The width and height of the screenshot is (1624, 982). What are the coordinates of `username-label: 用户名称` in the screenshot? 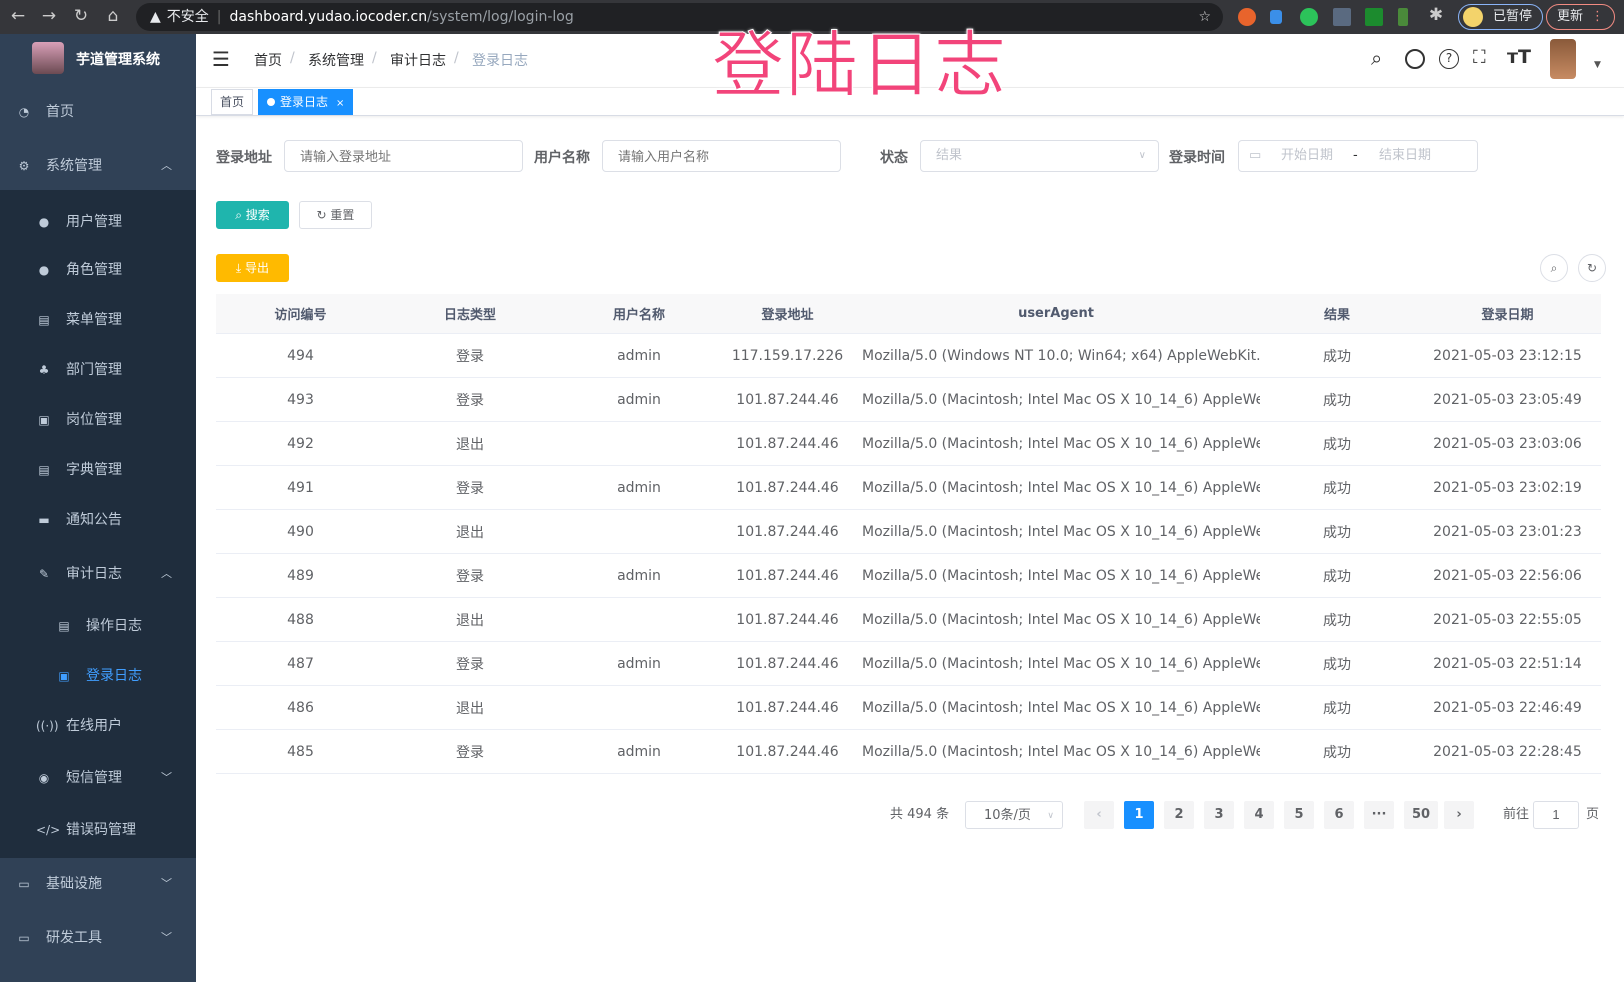 It's located at (562, 158).